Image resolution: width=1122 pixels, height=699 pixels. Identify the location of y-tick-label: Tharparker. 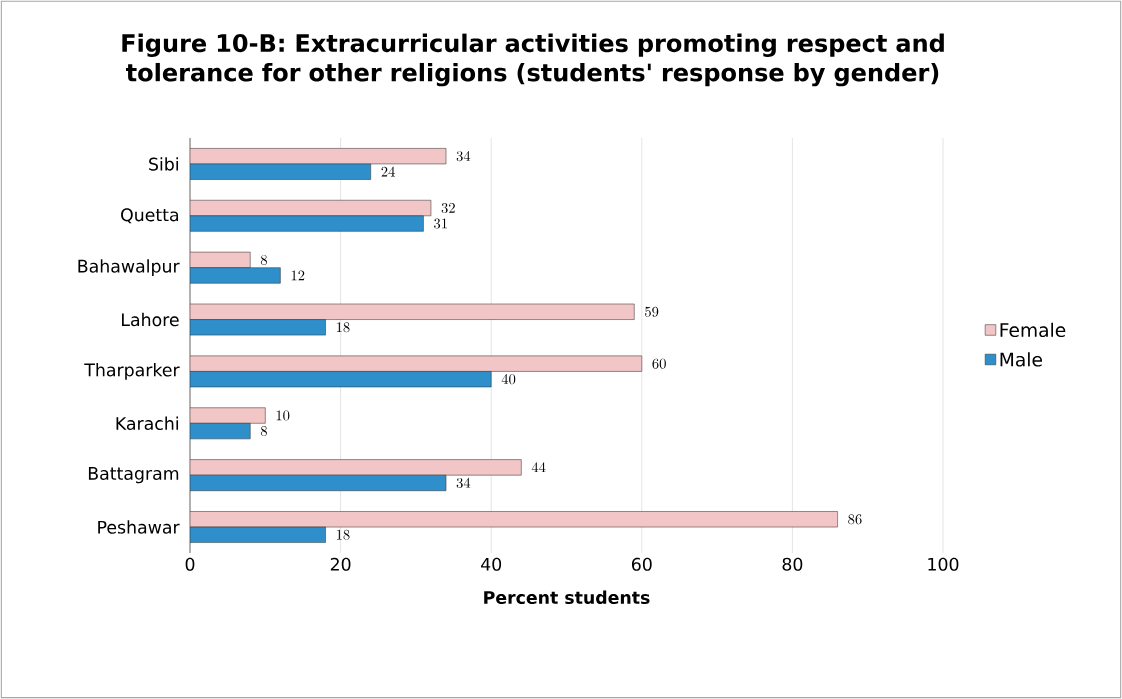
(132, 371).